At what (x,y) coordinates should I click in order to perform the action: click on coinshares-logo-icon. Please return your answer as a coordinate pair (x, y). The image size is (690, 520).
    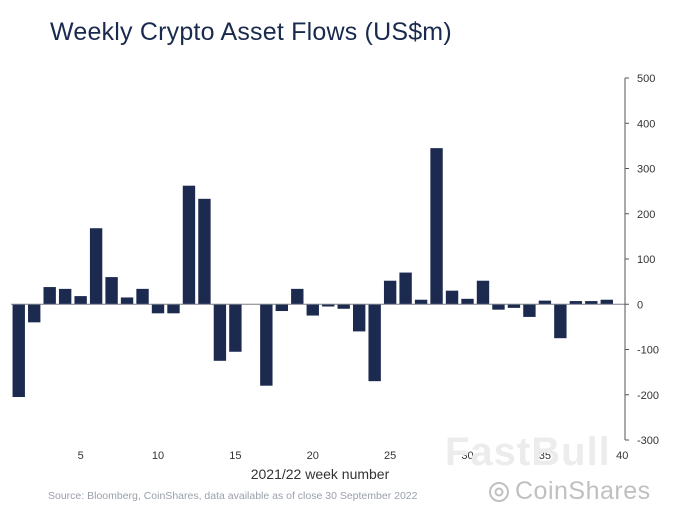
    Looking at the image, I should click on (499, 491).